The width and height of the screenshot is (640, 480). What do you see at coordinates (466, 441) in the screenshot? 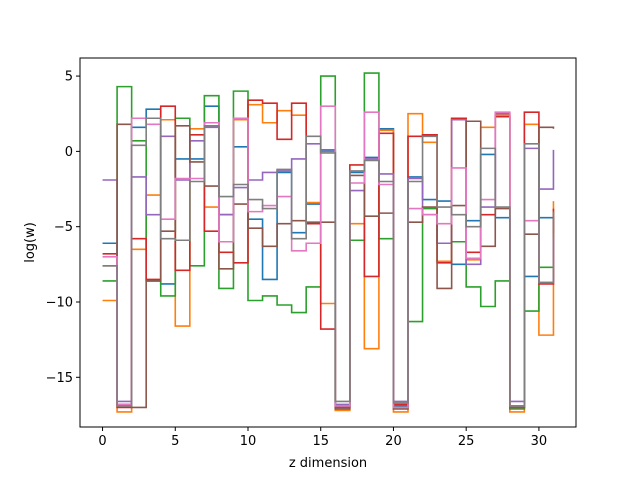
I see `x-tick-label: 25` at bounding box center [466, 441].